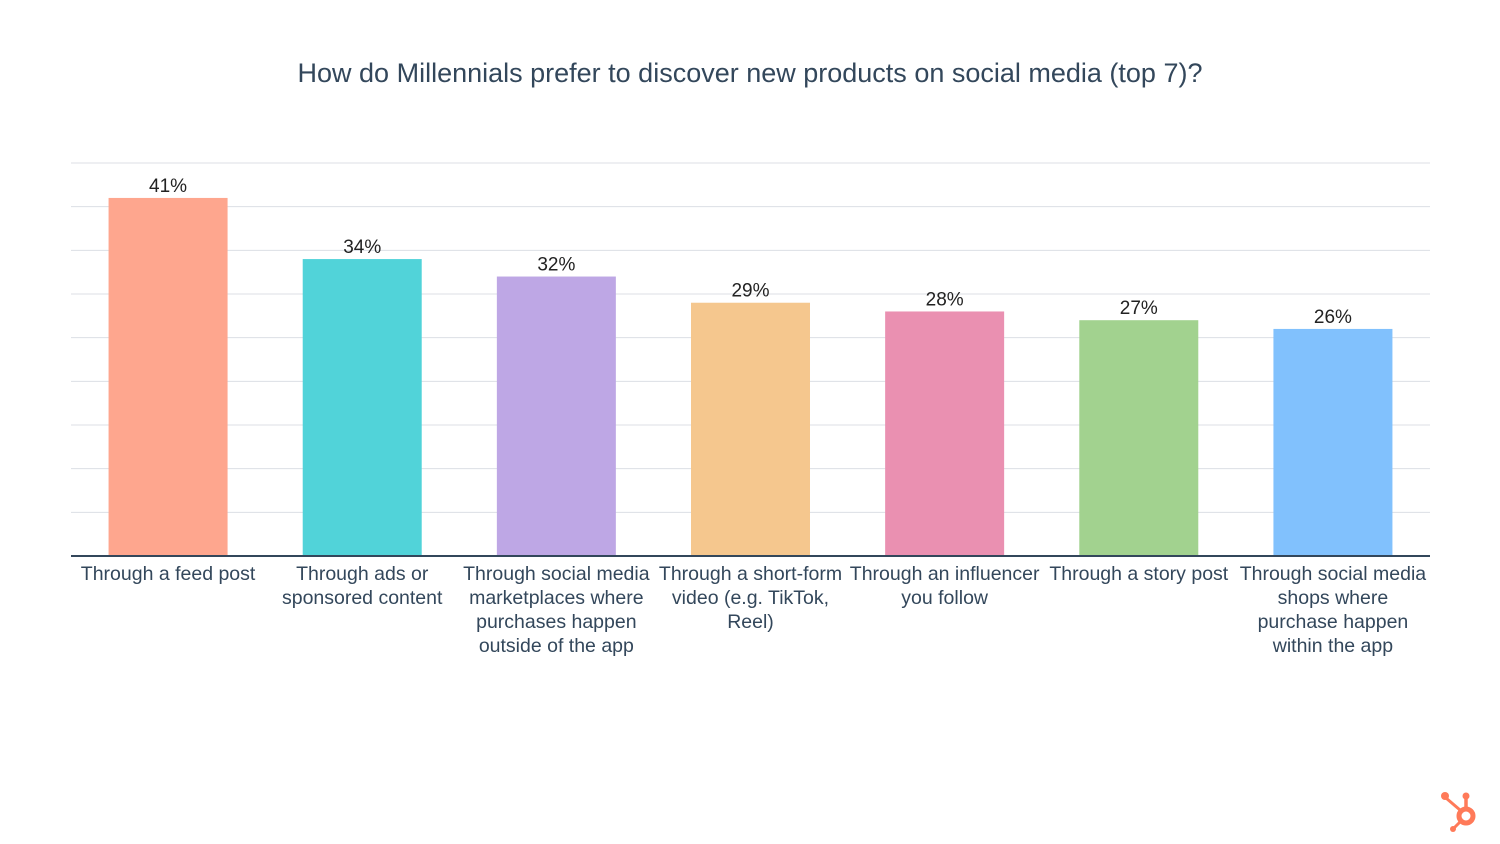 This screenshot has height=844, width=1500. Describe the element at coordinates (168, 186) in the screenshot. I see `data-label: 41%` at that location.